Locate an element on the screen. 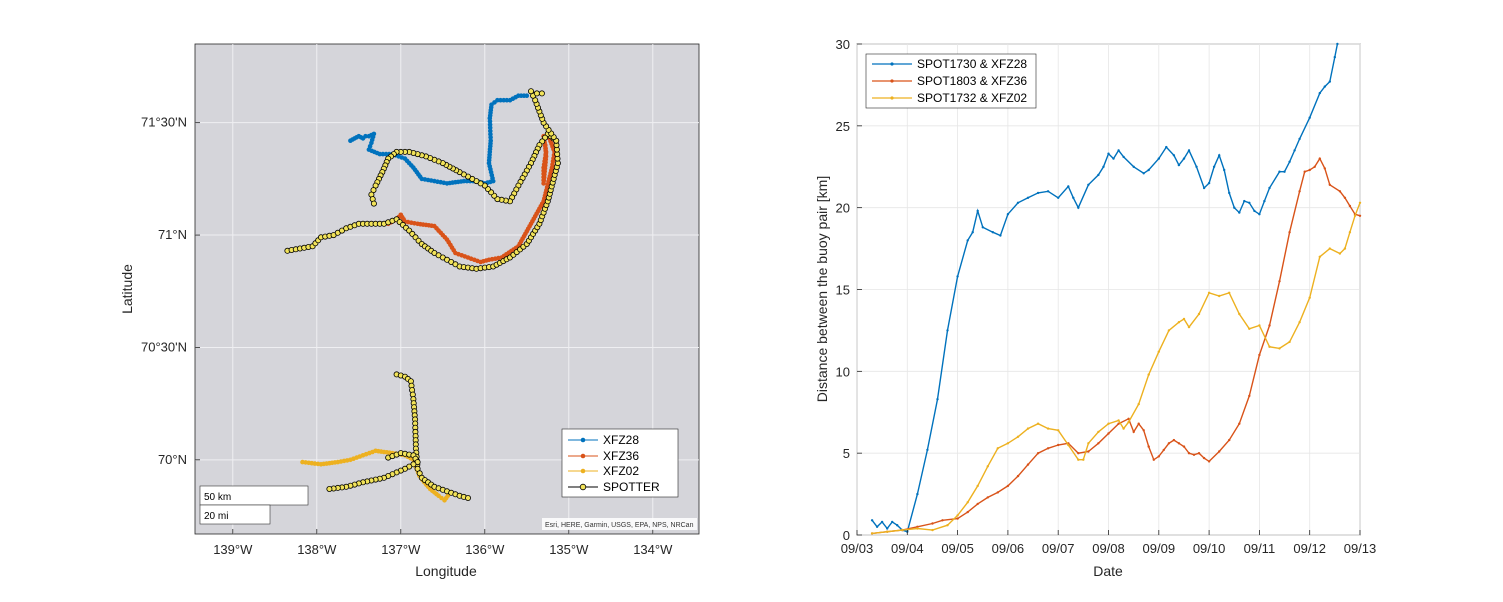 This screenshot has width=1503, height=602. chart-y-tick-label: 20 is located at coordinates (843, 208).